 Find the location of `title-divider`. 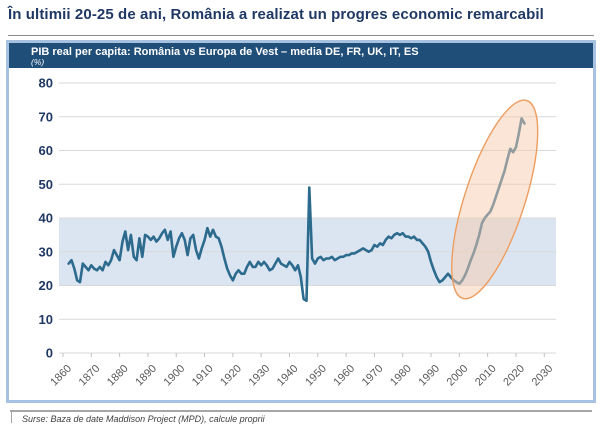

title-divider is located at coordinates (301, 35).